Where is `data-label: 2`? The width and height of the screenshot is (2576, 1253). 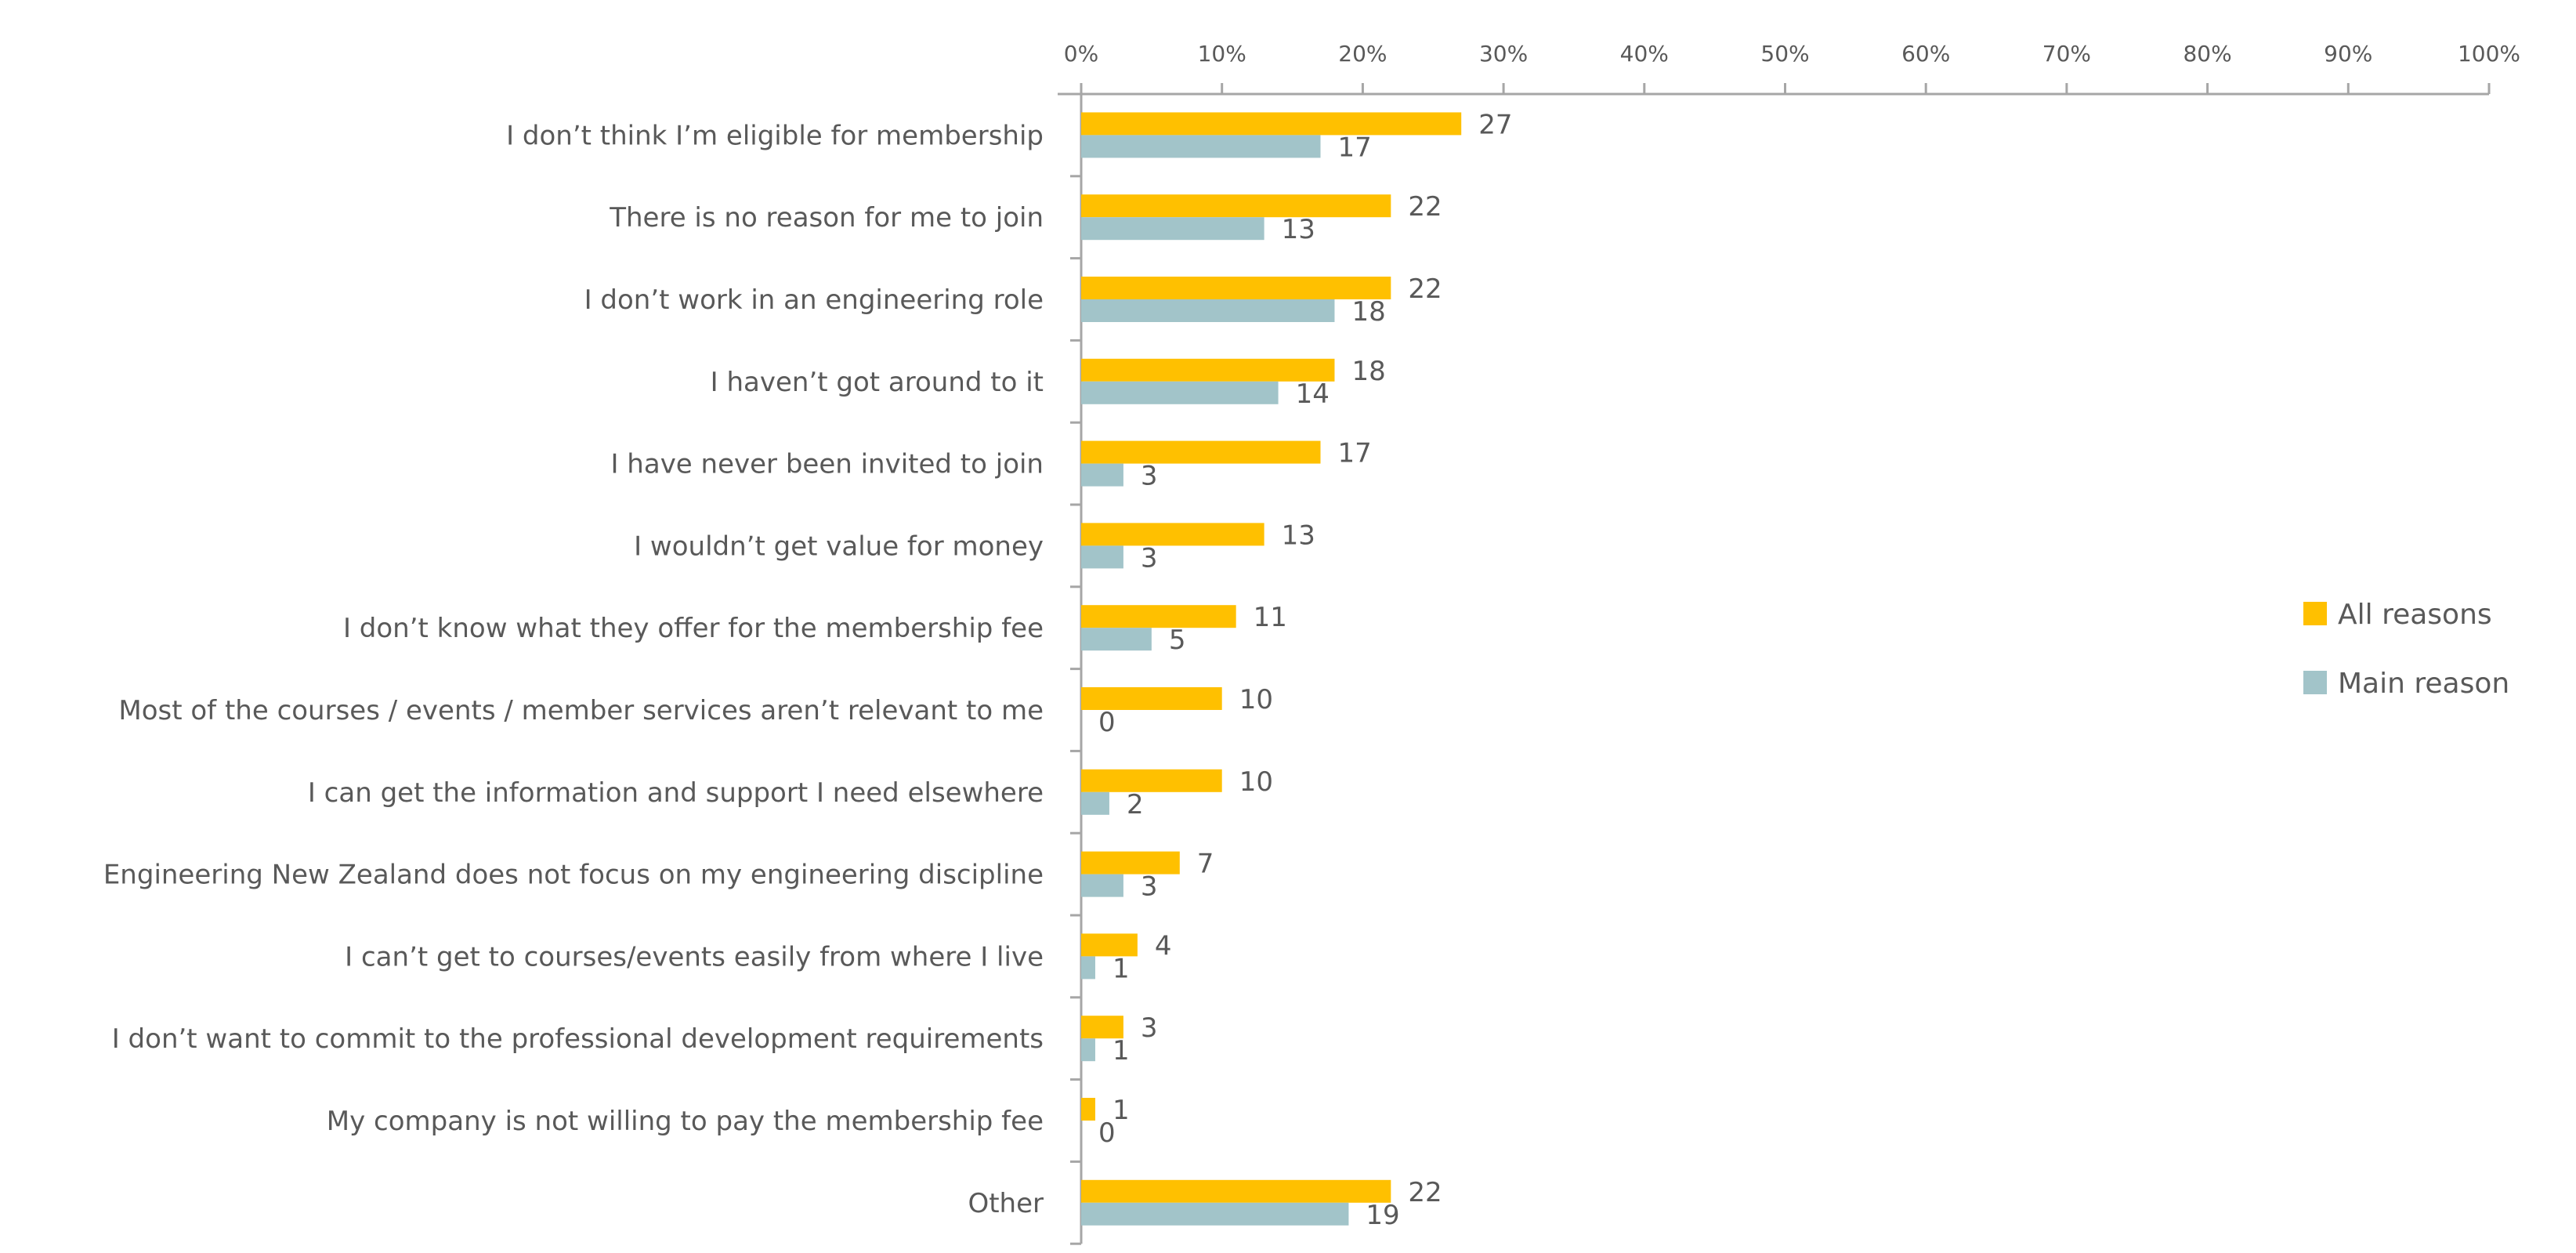
data-label: 2 is located at coordinates (1135, 804).